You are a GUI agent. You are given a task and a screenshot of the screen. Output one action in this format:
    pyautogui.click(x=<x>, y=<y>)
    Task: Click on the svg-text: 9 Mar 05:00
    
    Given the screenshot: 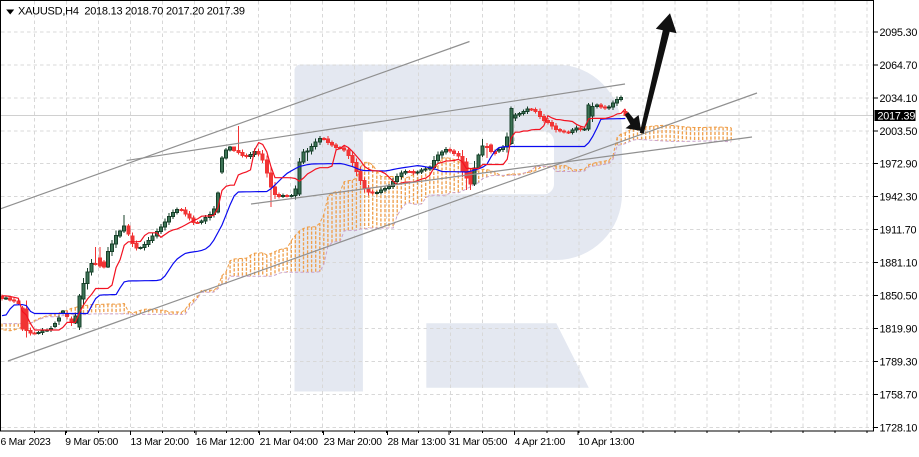 What is the action you would take?
    pyautogui.click(x=91, y=442)
    